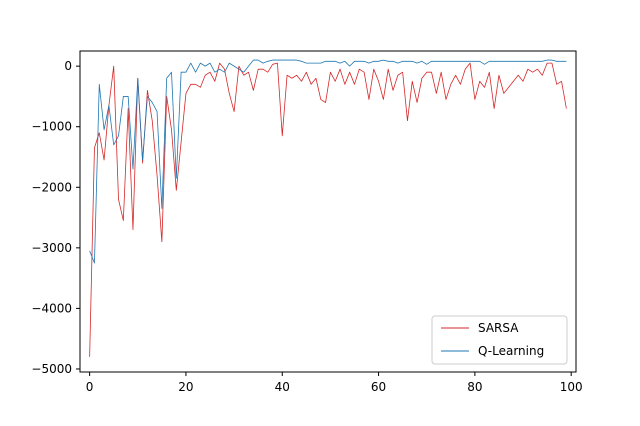  I want to click on x-axis: 0 20 40 60 80 100, so click(334, 383).